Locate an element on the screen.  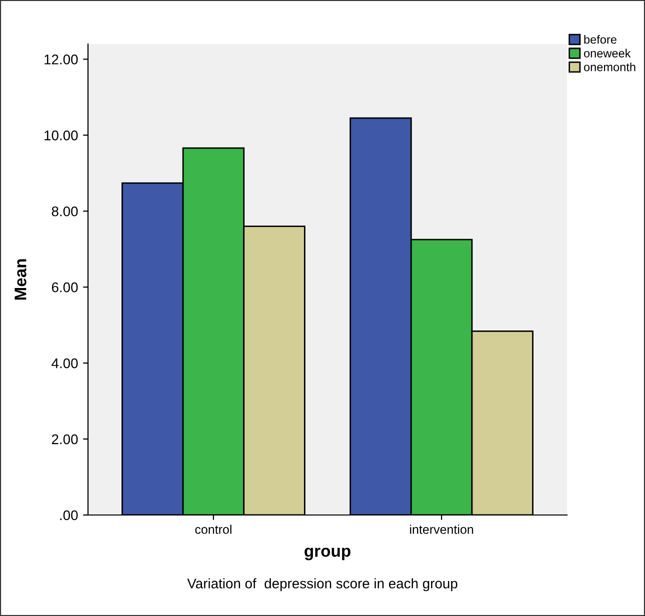
y-tick-label: 6.00 is located at coordinates (65, 287).